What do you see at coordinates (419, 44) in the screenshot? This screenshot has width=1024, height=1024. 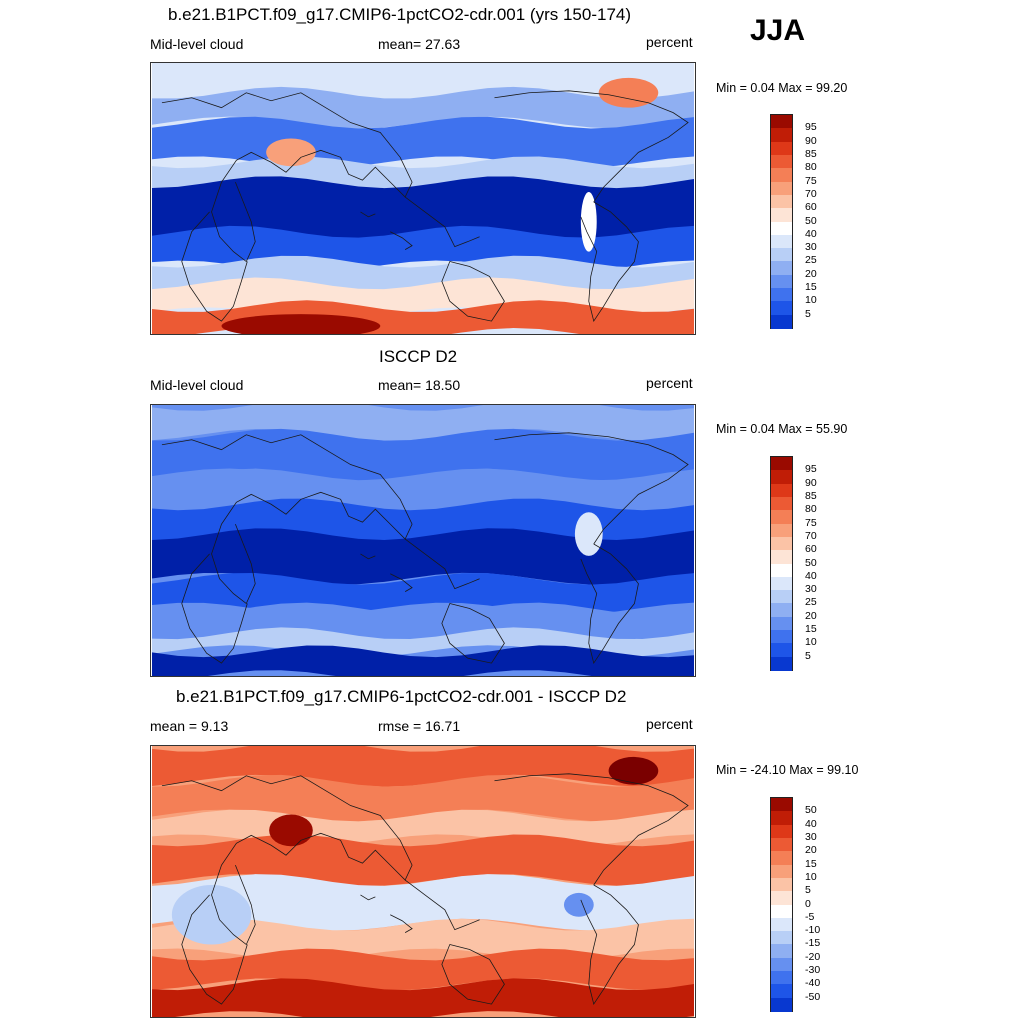 I see `mean-label: mean= 27.63` at bounding box center [419, 44].